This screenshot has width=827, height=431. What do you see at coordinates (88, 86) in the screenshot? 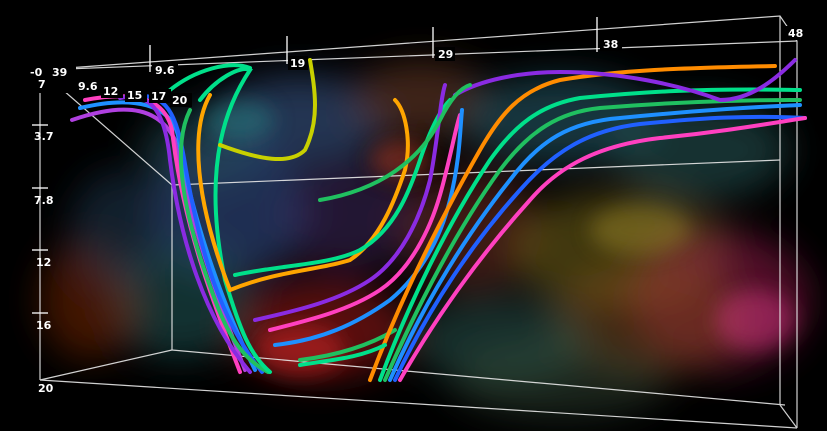
I see `diagonal-tick-label: 9.6` at bounding box center [88, 86].